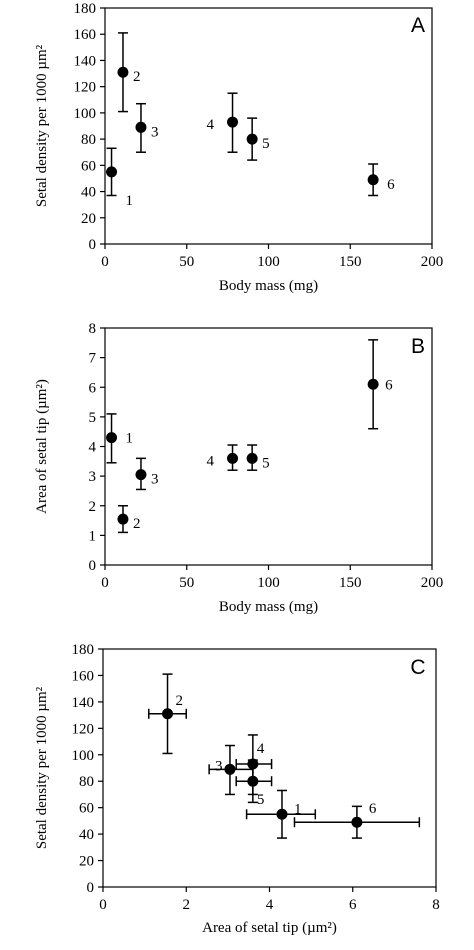 This screenshot has height=950, width=474. Describe the element at coordinates (83, 703) in the screenshot. I see `y-tick-label: 140` at that location.